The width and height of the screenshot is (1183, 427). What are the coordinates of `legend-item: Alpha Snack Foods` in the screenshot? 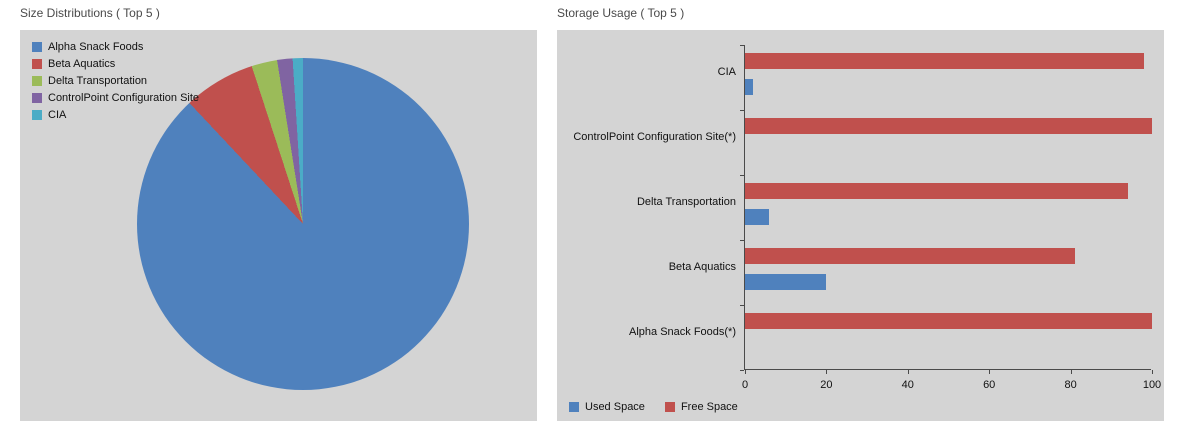 It's located at (124, 47).